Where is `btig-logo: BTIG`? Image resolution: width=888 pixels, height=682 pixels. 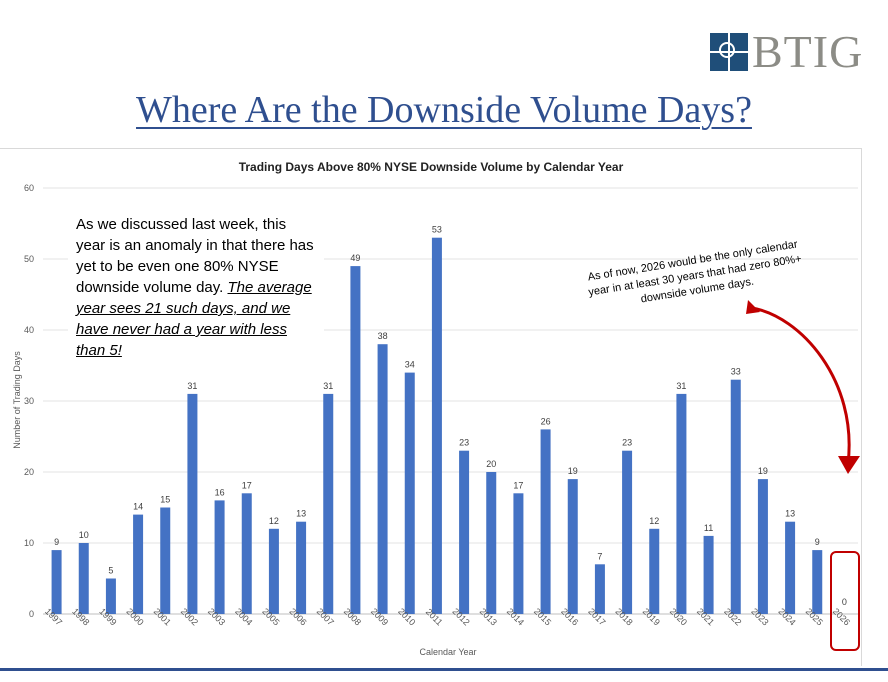 btig-logo: BTIG is located at coordinates (790, 51).